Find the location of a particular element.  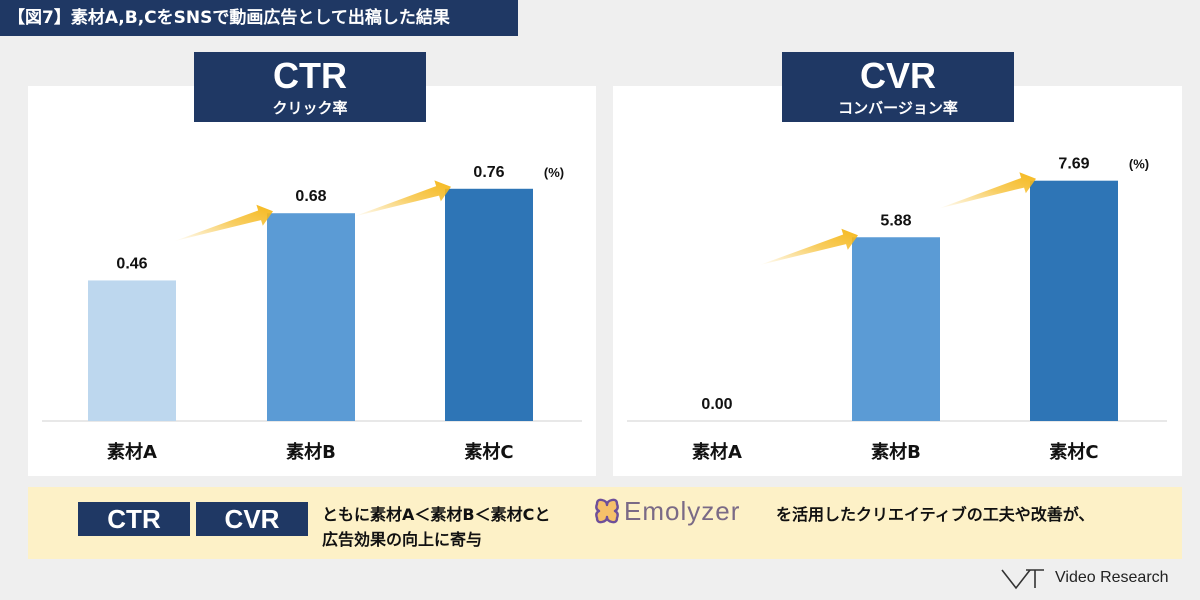

emolyzer-logo: Emolyzer is located at coordinates (681, 511).